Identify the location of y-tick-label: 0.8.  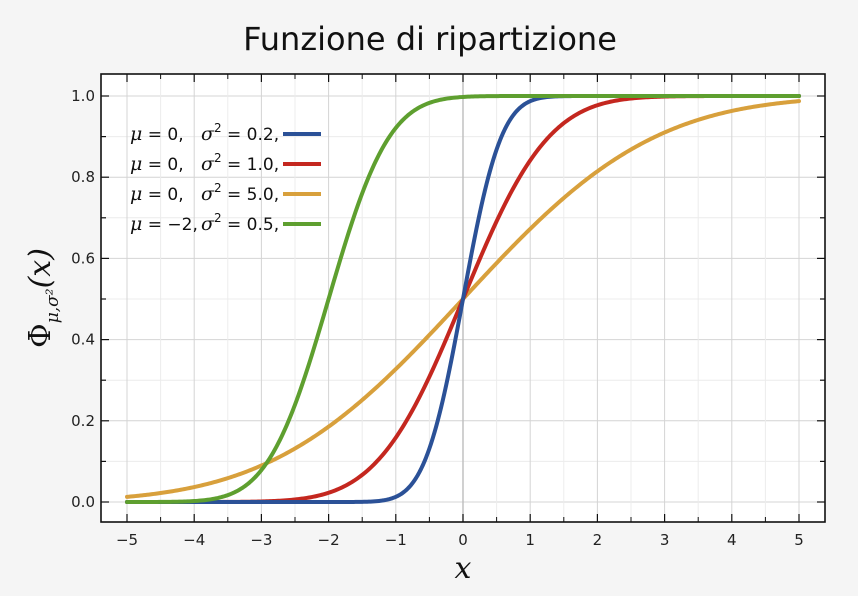
(83, 177).